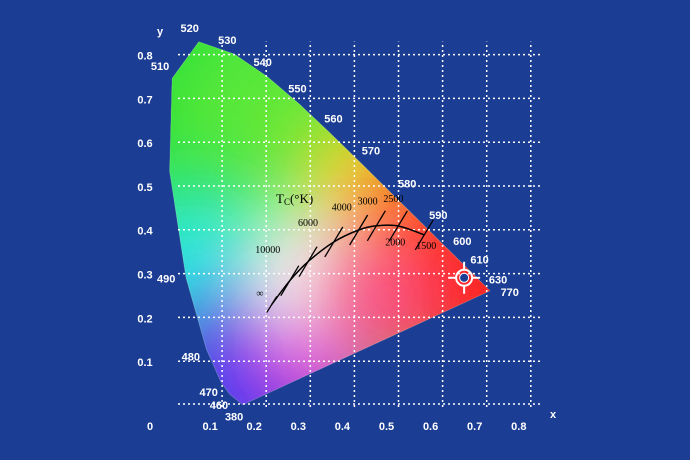  I want to click on cct-label: 10000, so click(267, 250).